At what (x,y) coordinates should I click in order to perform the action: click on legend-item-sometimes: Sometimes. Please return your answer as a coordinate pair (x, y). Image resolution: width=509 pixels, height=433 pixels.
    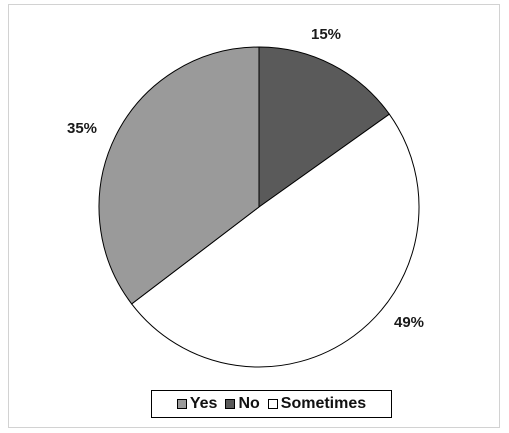
    Looking at the image, I should click on (317, 403).